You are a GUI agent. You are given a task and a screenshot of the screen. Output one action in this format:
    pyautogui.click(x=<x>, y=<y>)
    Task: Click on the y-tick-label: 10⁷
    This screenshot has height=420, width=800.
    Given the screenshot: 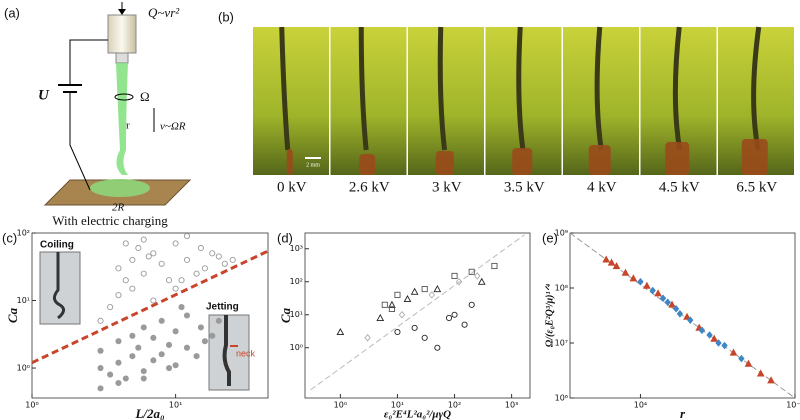 What is the action you would take?
    pyautogui.click(x=561, y=343)
    